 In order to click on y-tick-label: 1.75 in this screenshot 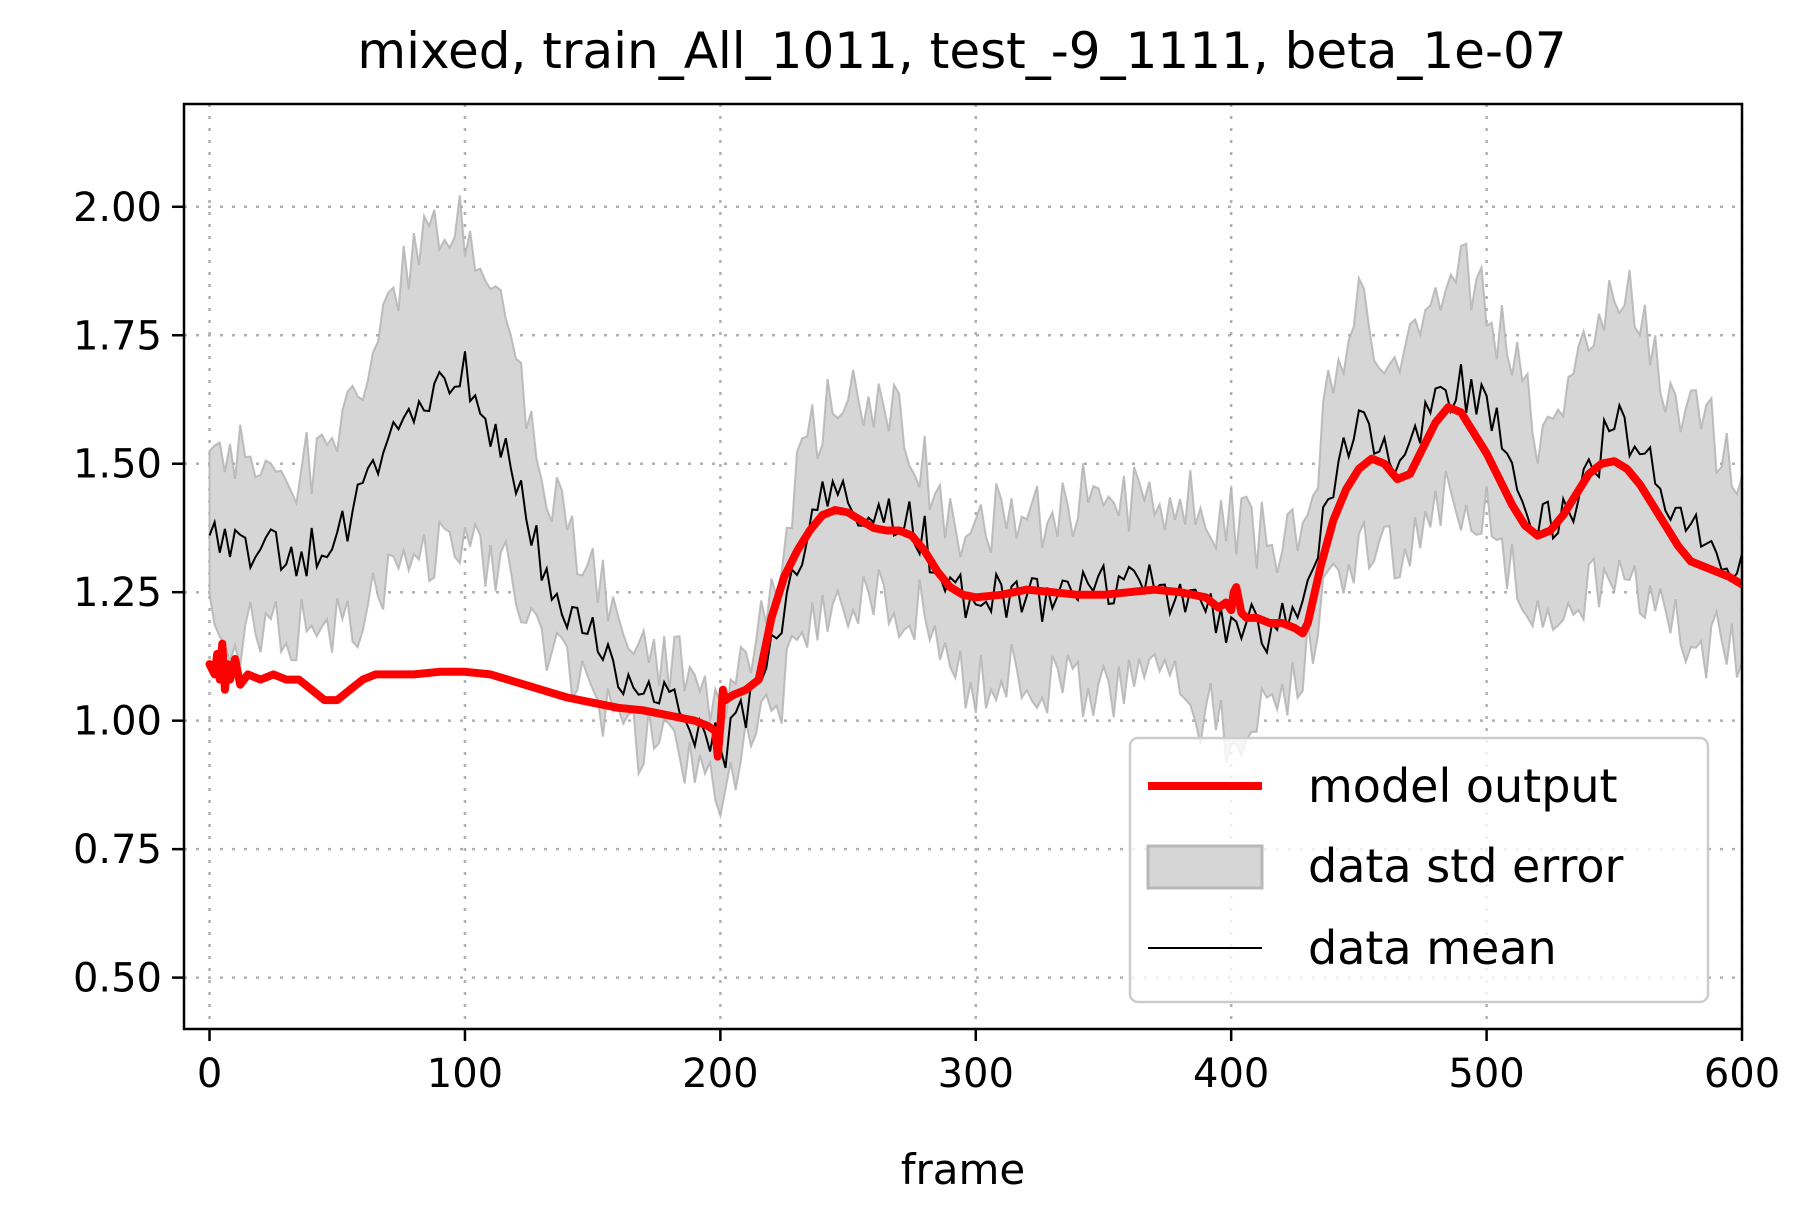, I will do `click(117, 336)`.